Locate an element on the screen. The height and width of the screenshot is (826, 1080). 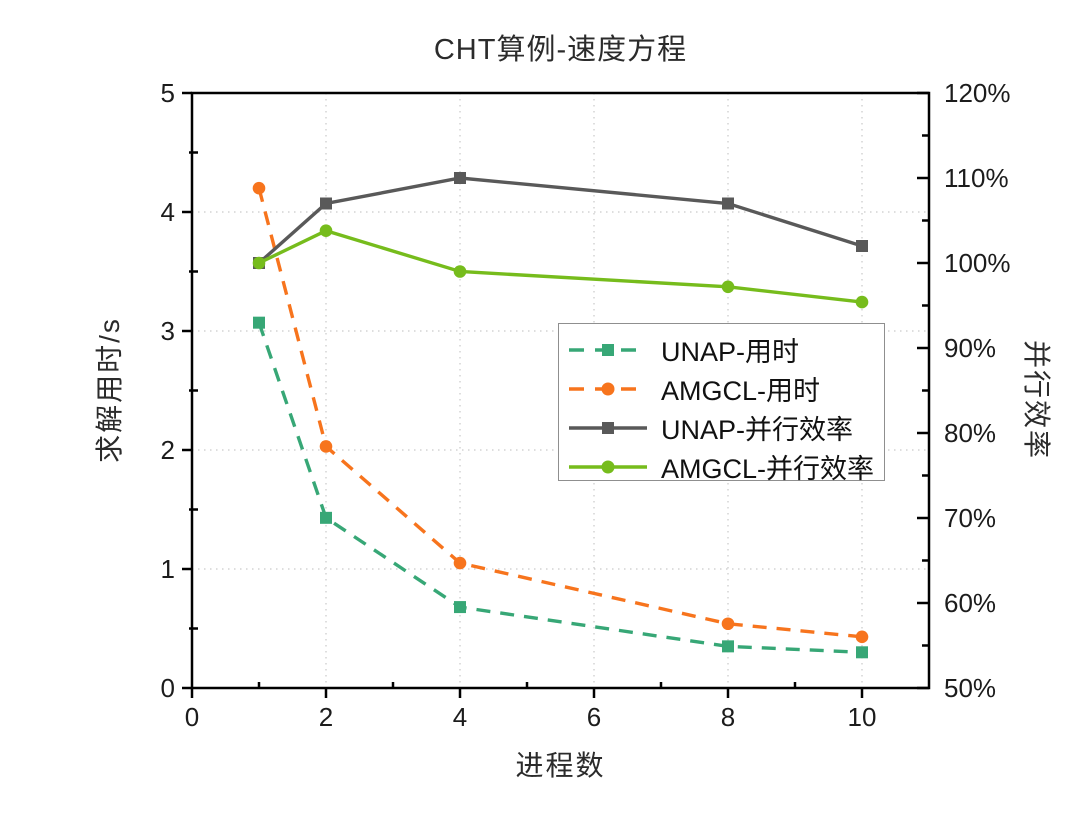
svg-text: 110% is located at coordinates (976, 178).